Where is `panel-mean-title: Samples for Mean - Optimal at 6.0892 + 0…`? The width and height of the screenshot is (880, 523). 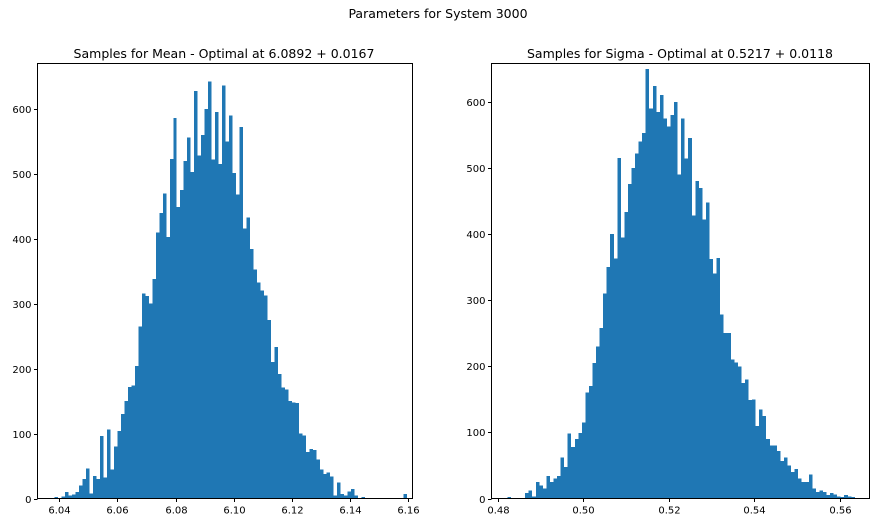 panel-mean-title: Samples for Mean - Optimal at 6.0892 + 0… is located at coordinates (224, 53).